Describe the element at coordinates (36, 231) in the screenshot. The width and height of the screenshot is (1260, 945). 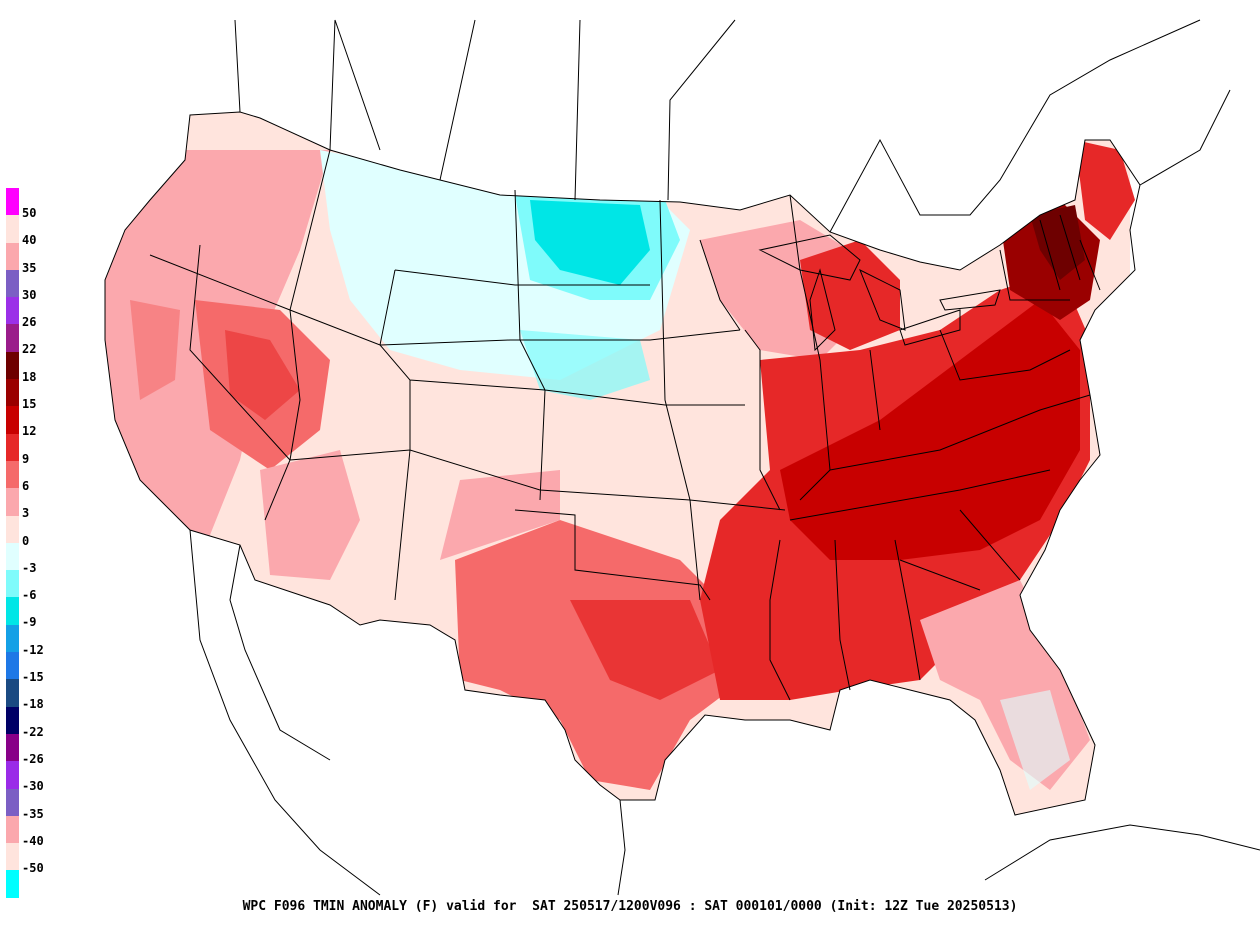
I see `legend-row: 40` at that location.